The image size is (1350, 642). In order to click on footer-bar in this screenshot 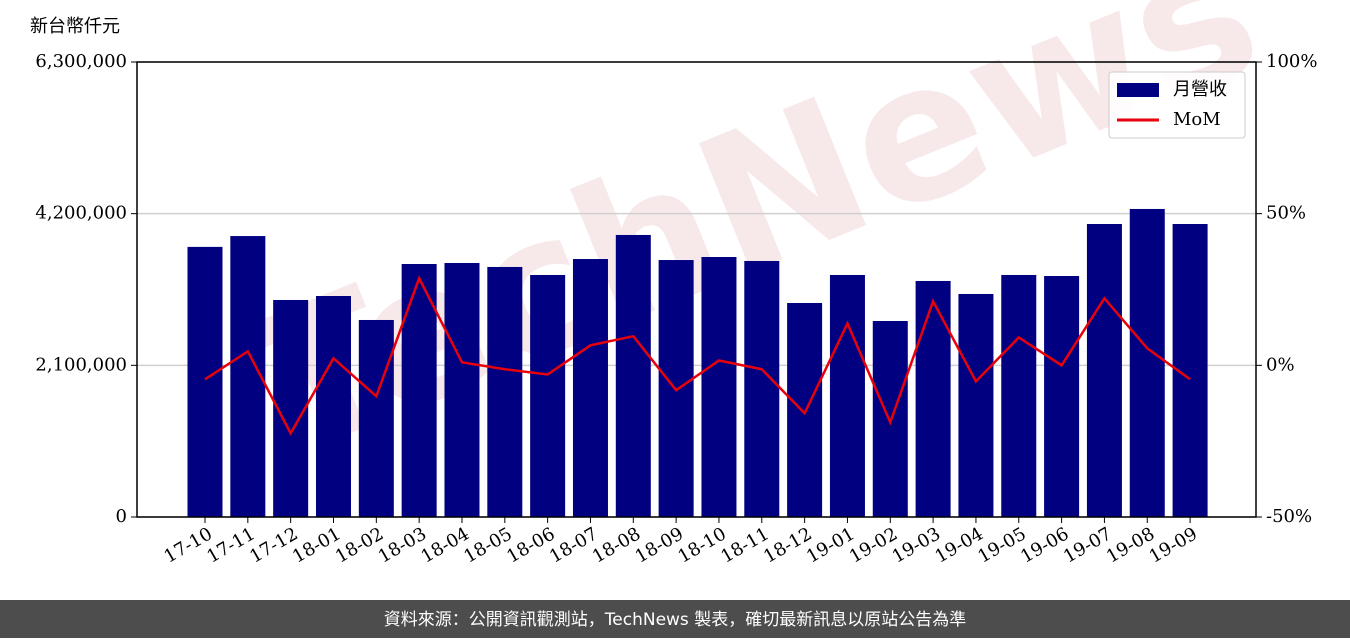, I will do `click(675, 619)`.